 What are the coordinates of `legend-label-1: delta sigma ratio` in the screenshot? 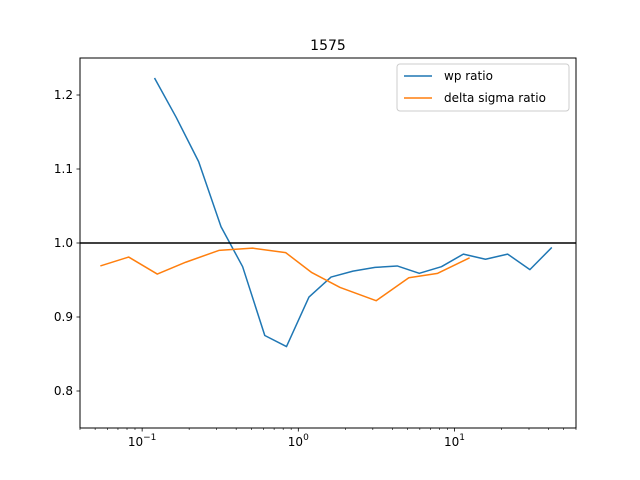 It's located at (495, 98).